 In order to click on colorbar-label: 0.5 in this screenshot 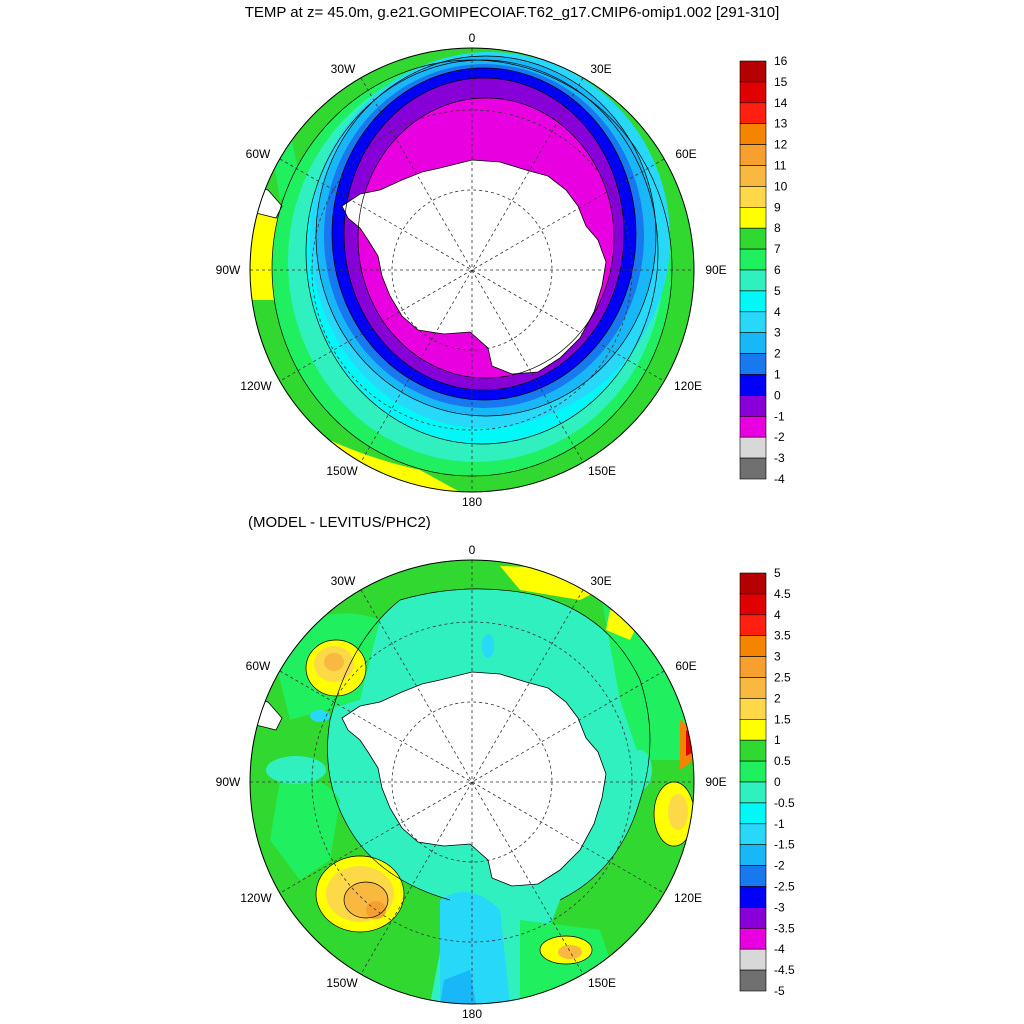, I will do `click(782, 761)`.